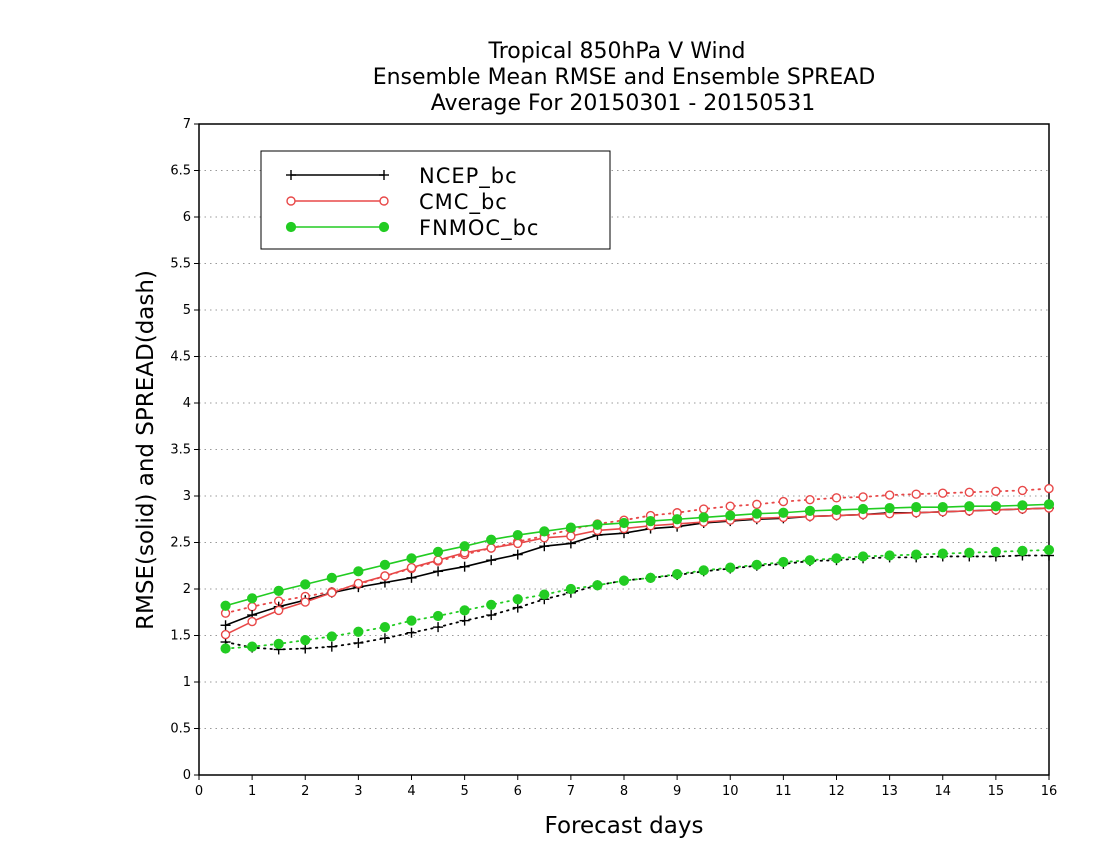  What do you see at coordinates (180, 543) in the screenshot?
I see `y-tick-label: 2.5` at bounding box center [180, 543].